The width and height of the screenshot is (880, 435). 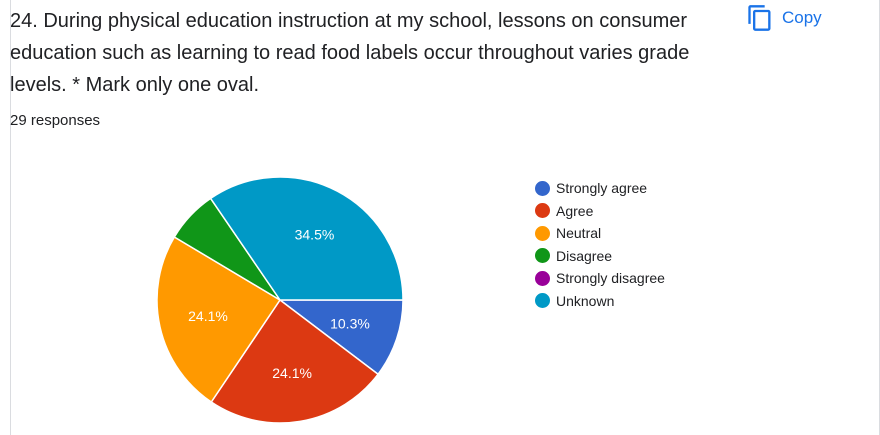 I want to click on legend-label: Strongly disagree, so click(x=610, y=278).